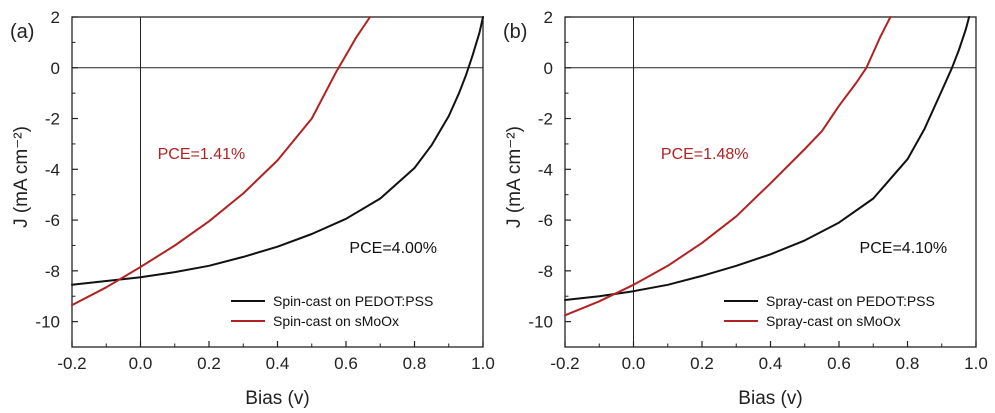  Describe the element at coordinates (202, 154) in the screenshot. I see `pce-annotation-red: PCE=1.41%` at that location.